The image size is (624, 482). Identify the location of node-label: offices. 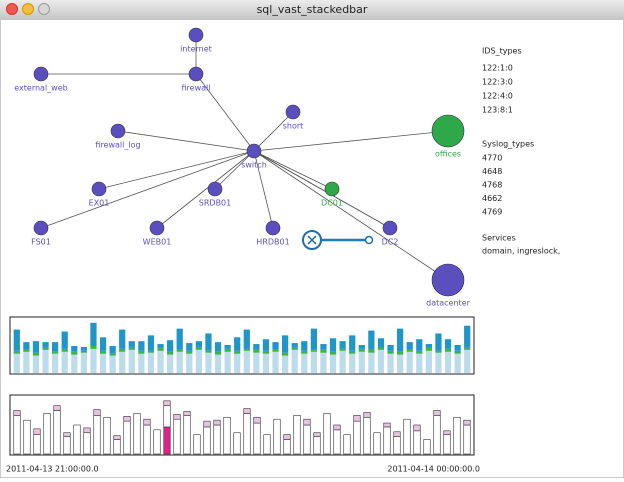
(448, 154).